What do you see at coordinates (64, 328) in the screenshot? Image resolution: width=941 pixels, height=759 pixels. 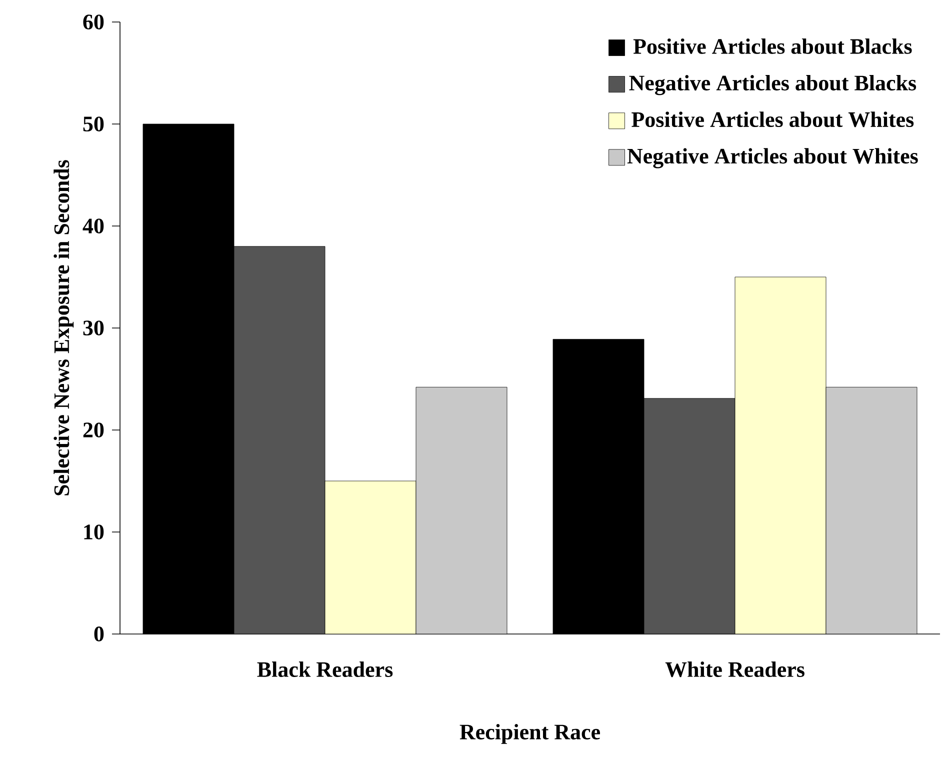 I see `y-axis-title: Selective News Exposure in Seconds` at bounding box center [64, 328].